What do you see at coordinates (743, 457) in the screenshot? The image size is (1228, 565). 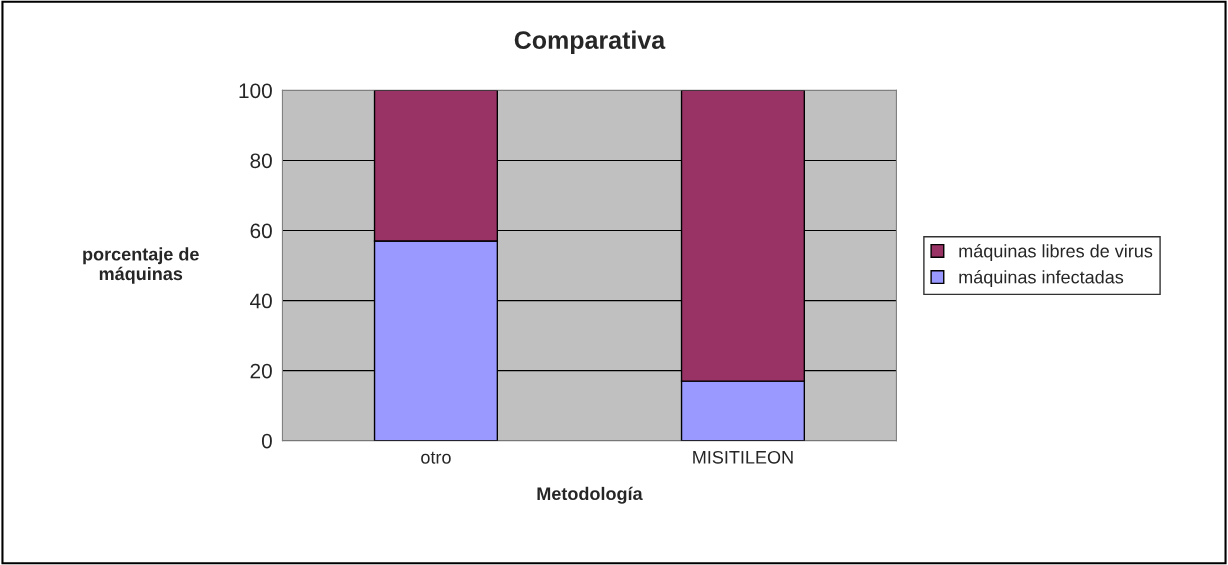 I see `x-tick-label: MISITILEON` at bounding box center [743, 457].